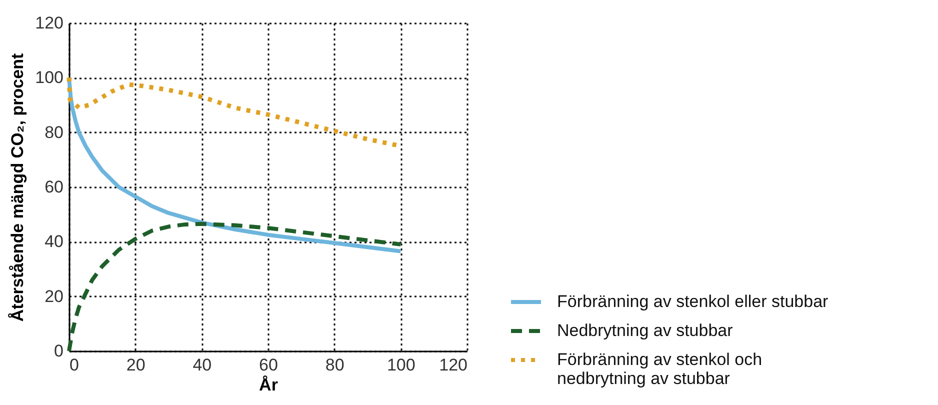 The image size is (938, 405). I want to click on y-tick-label: 120, so click(49, 23).